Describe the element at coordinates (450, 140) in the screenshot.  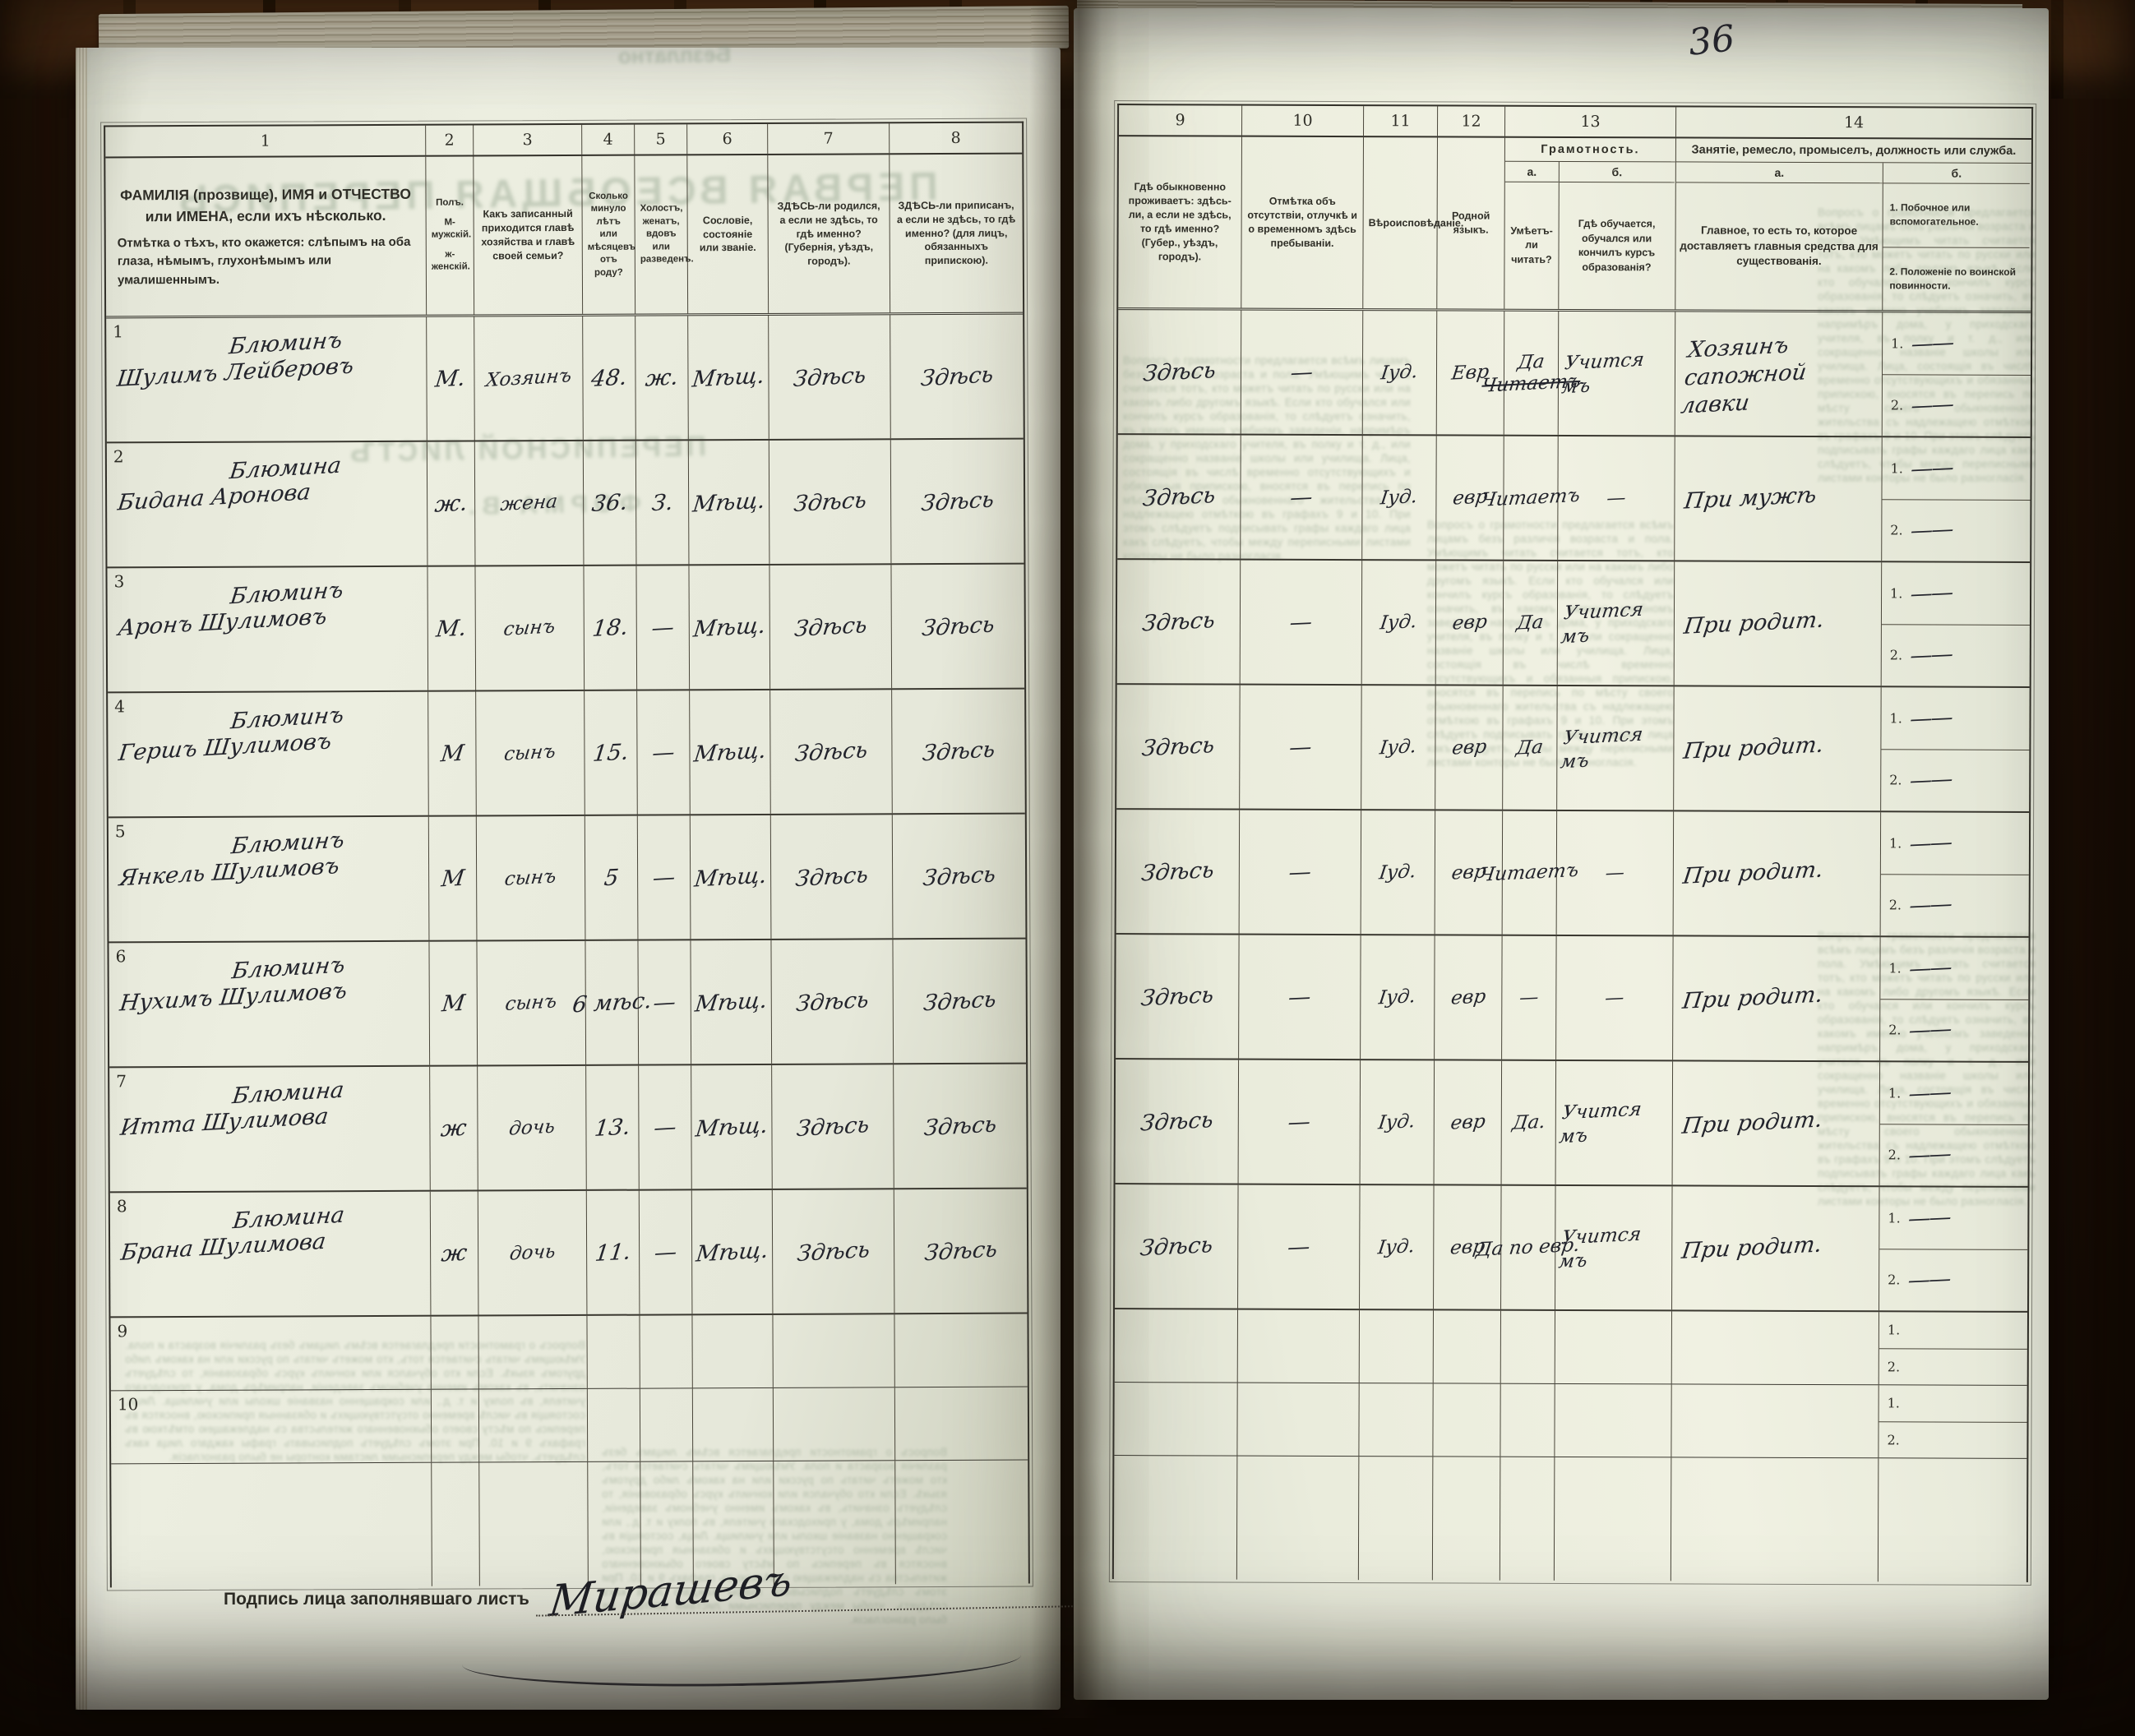
I see `col-number: 2` at that location.